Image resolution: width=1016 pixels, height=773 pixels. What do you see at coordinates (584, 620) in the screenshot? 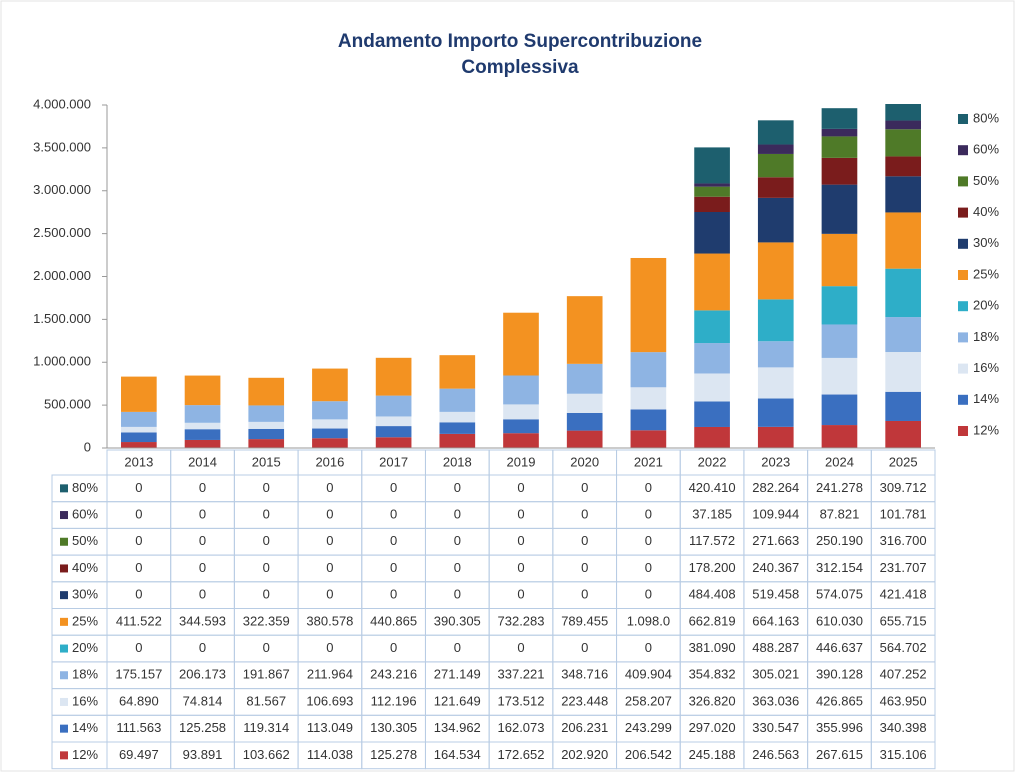
I see `table-value: 789.455` at bounding box center [584, 620].